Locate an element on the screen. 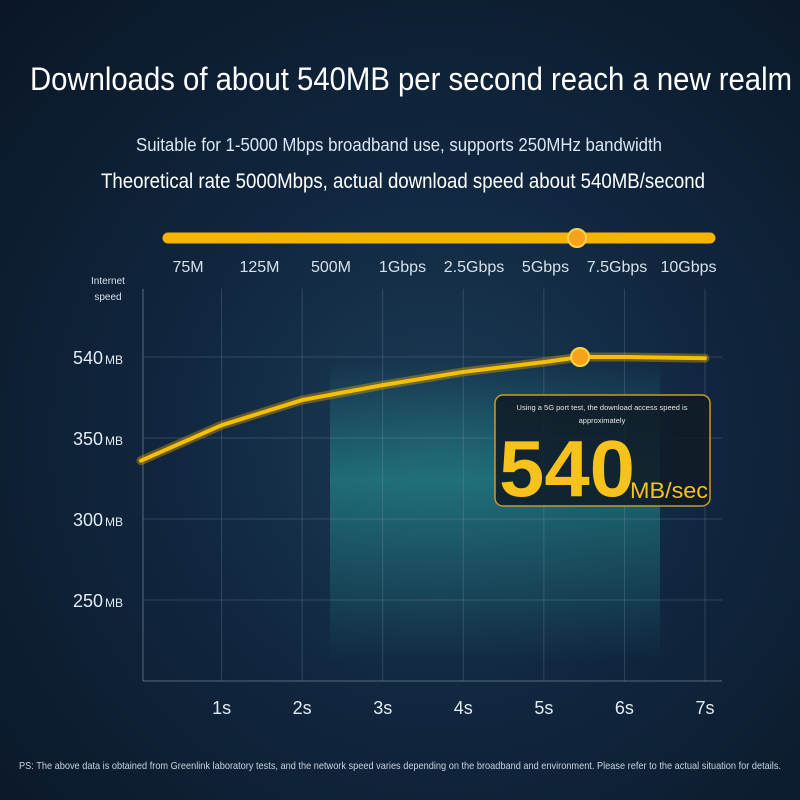  y-axis-label: Internet speed is located at coordinates (108, 289).